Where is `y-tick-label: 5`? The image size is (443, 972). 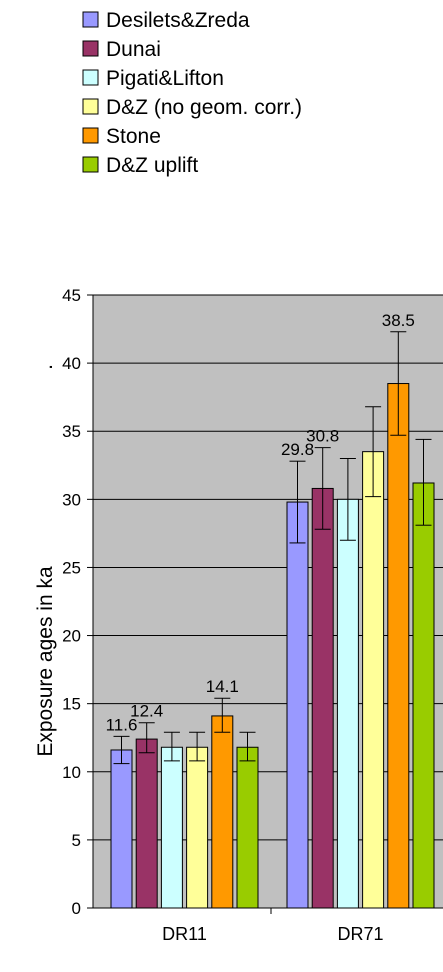
y-tick-label: 5 is located at coordinates (76, 840).